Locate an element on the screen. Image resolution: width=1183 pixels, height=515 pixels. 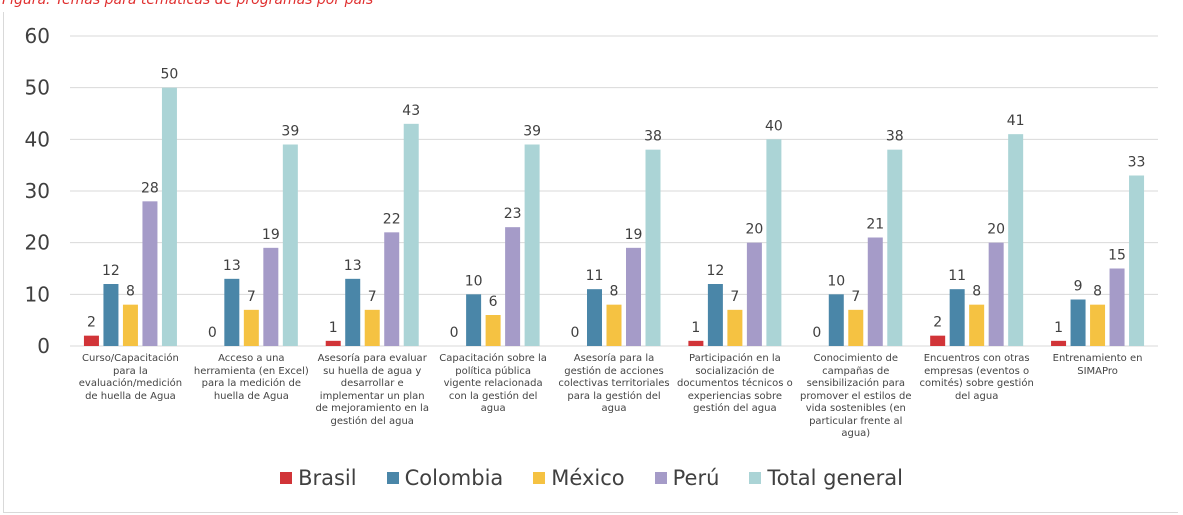
legend-item: Total general is located at coordinates (826, 478).